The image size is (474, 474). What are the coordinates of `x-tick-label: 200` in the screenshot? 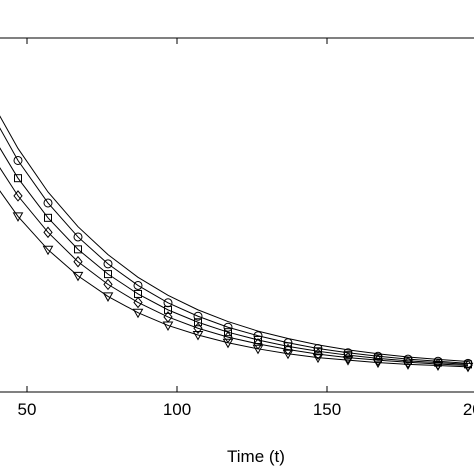 It's located at (468, 409).